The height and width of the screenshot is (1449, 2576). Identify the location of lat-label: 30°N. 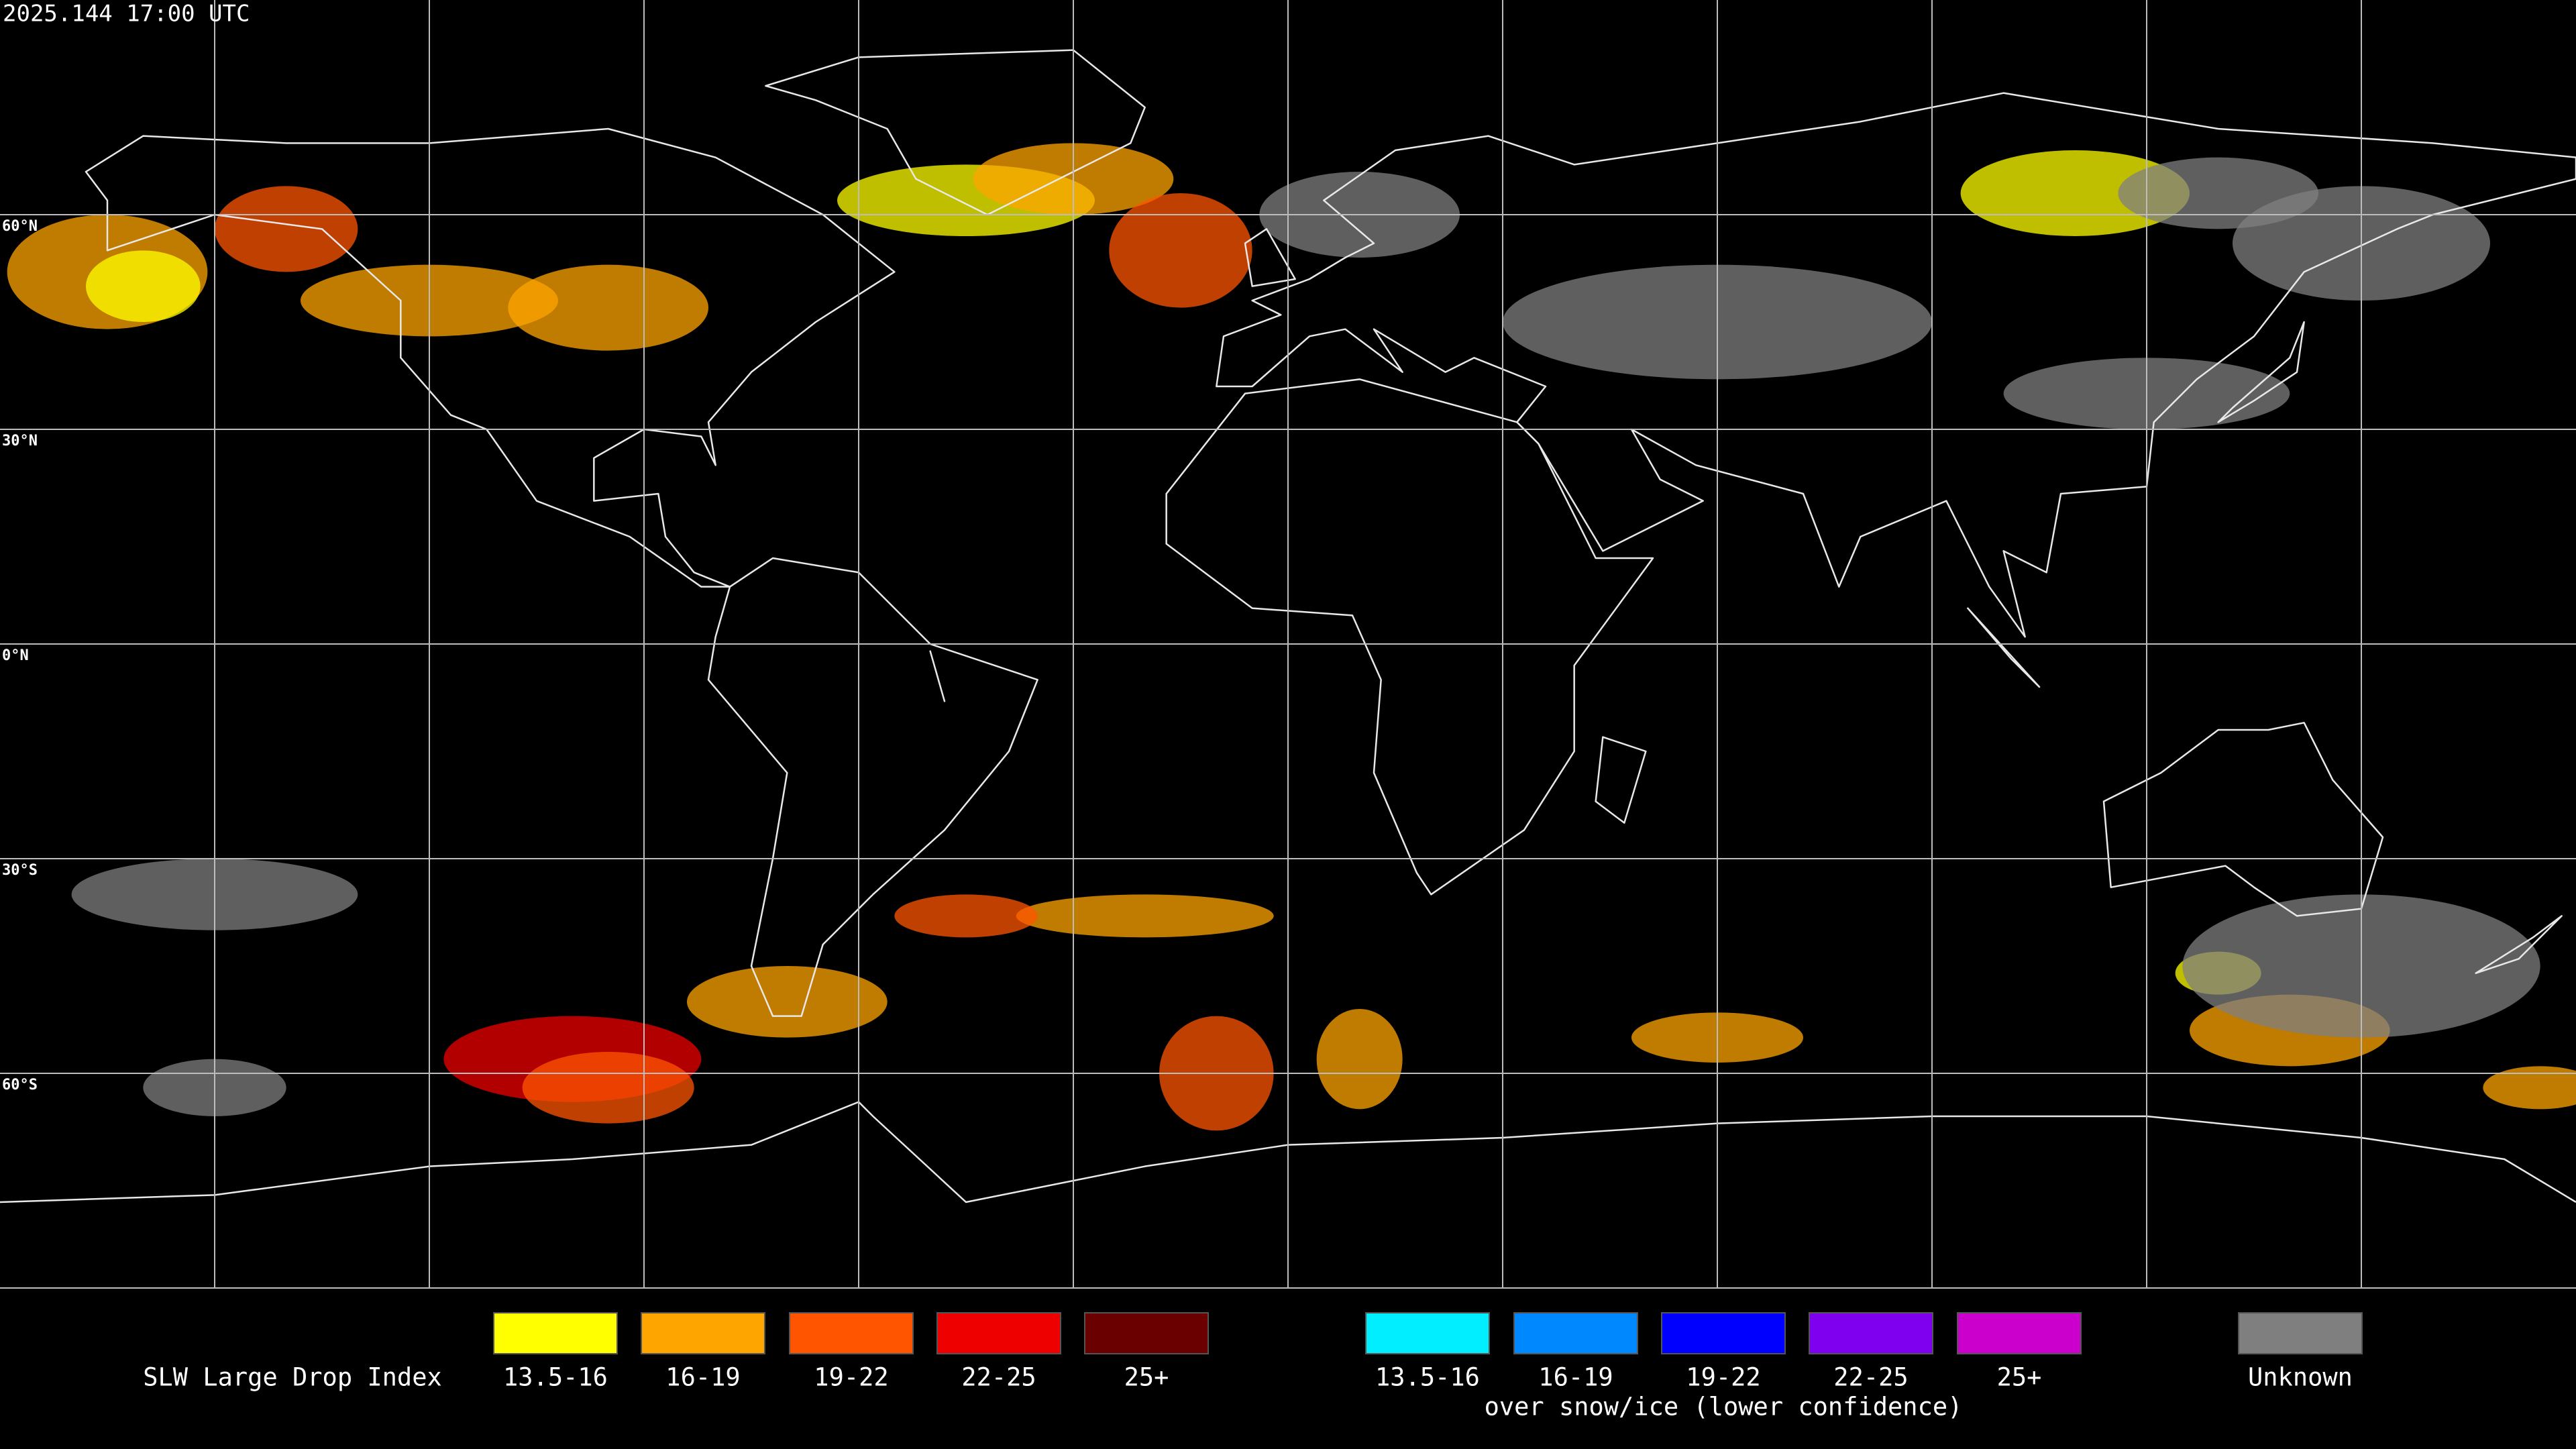
(20, 441).